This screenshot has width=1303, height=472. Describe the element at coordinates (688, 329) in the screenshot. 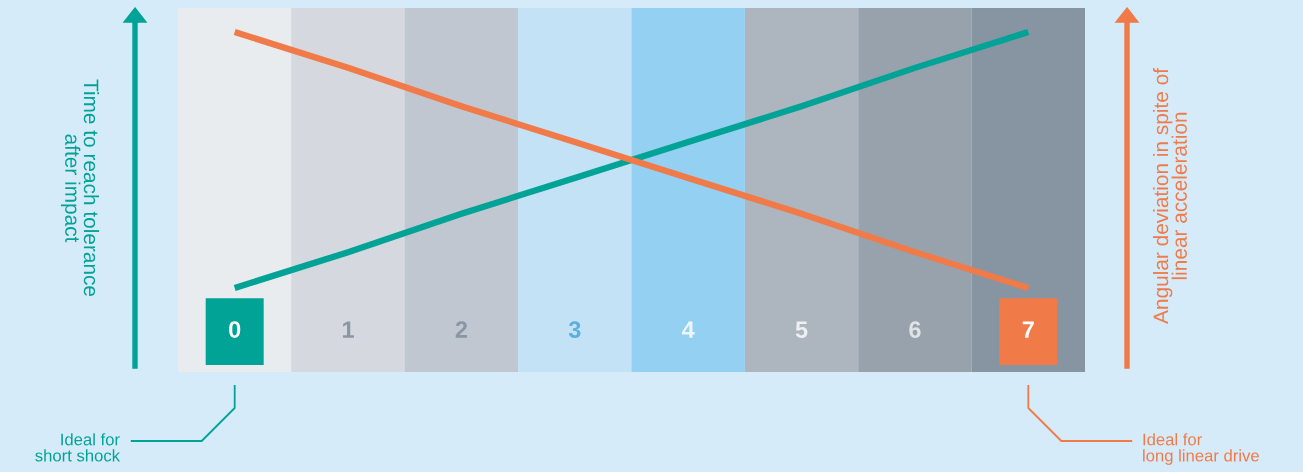

I see `x-tick-label: 4` at that location.